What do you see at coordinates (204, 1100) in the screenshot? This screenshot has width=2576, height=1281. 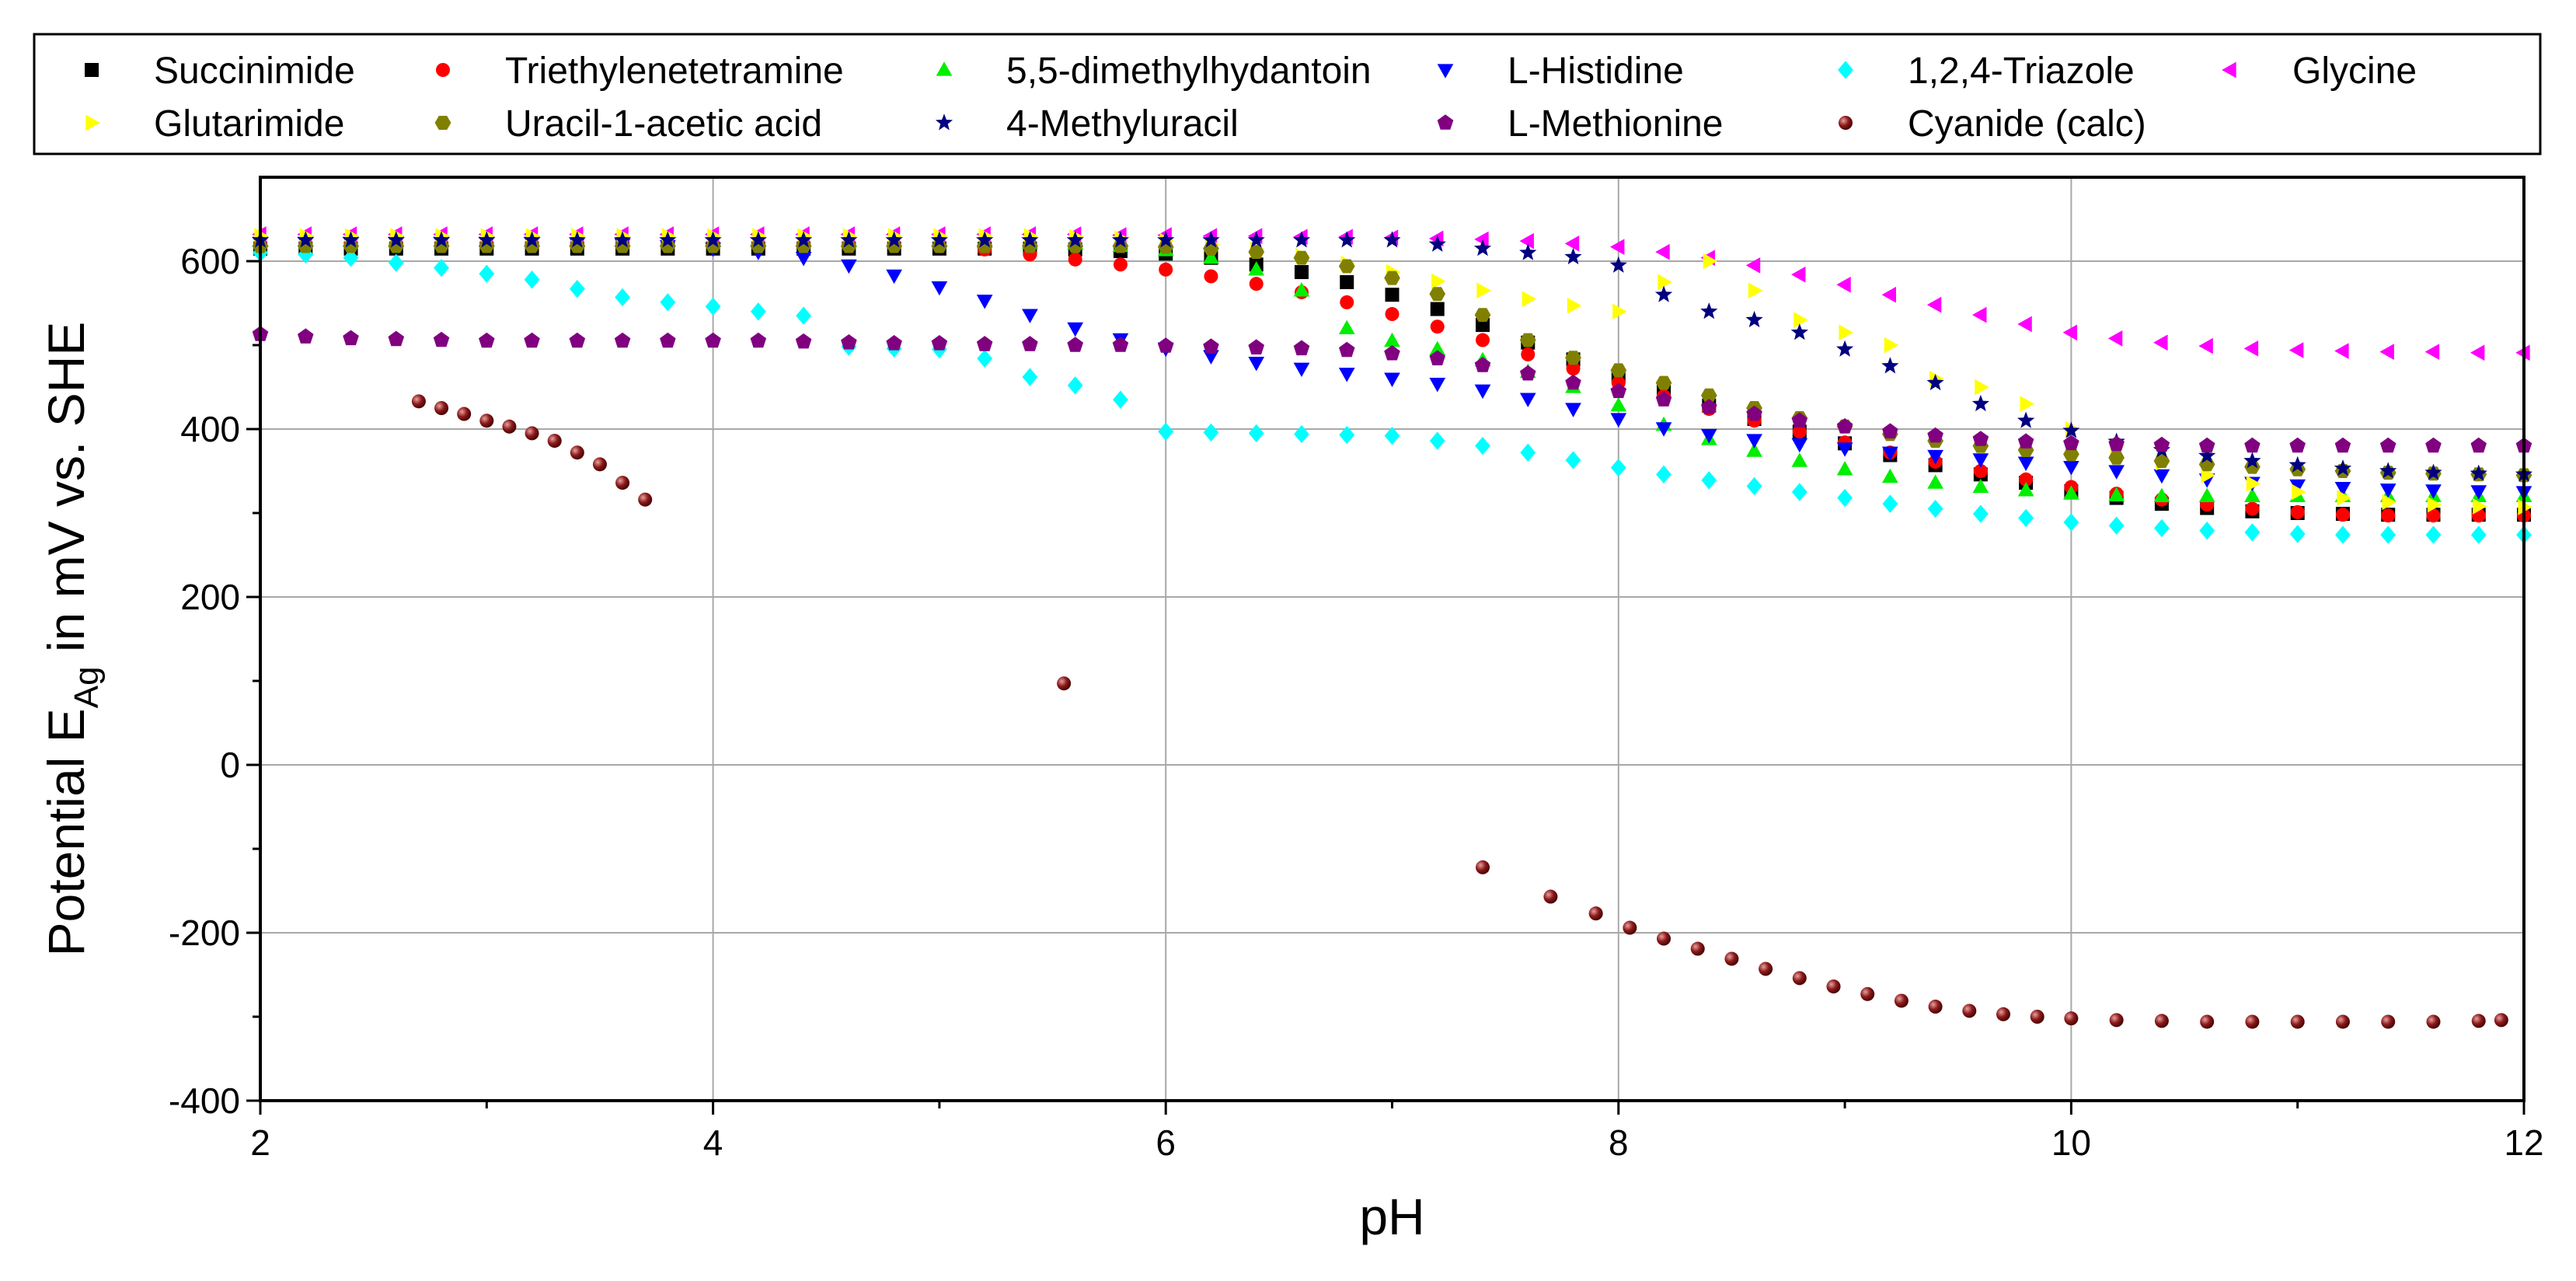 I see `y-tick-label: -400` at bounding box center [204, 1100].